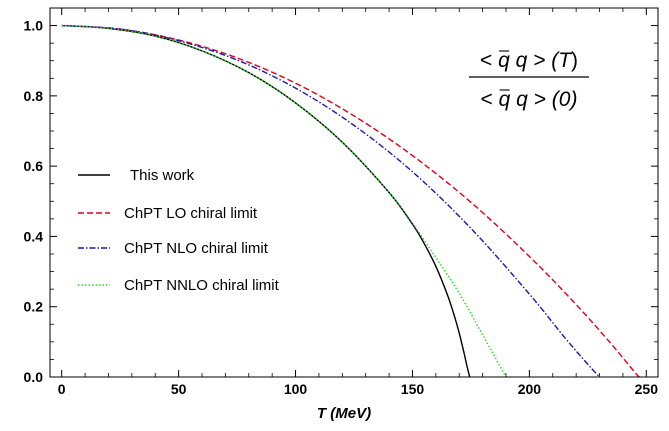 The height and width of the screenshot is (431, 669). Describe the element at coordinates (413, 389) in the screenshot. I see `x-tick-label: 150` at that location.